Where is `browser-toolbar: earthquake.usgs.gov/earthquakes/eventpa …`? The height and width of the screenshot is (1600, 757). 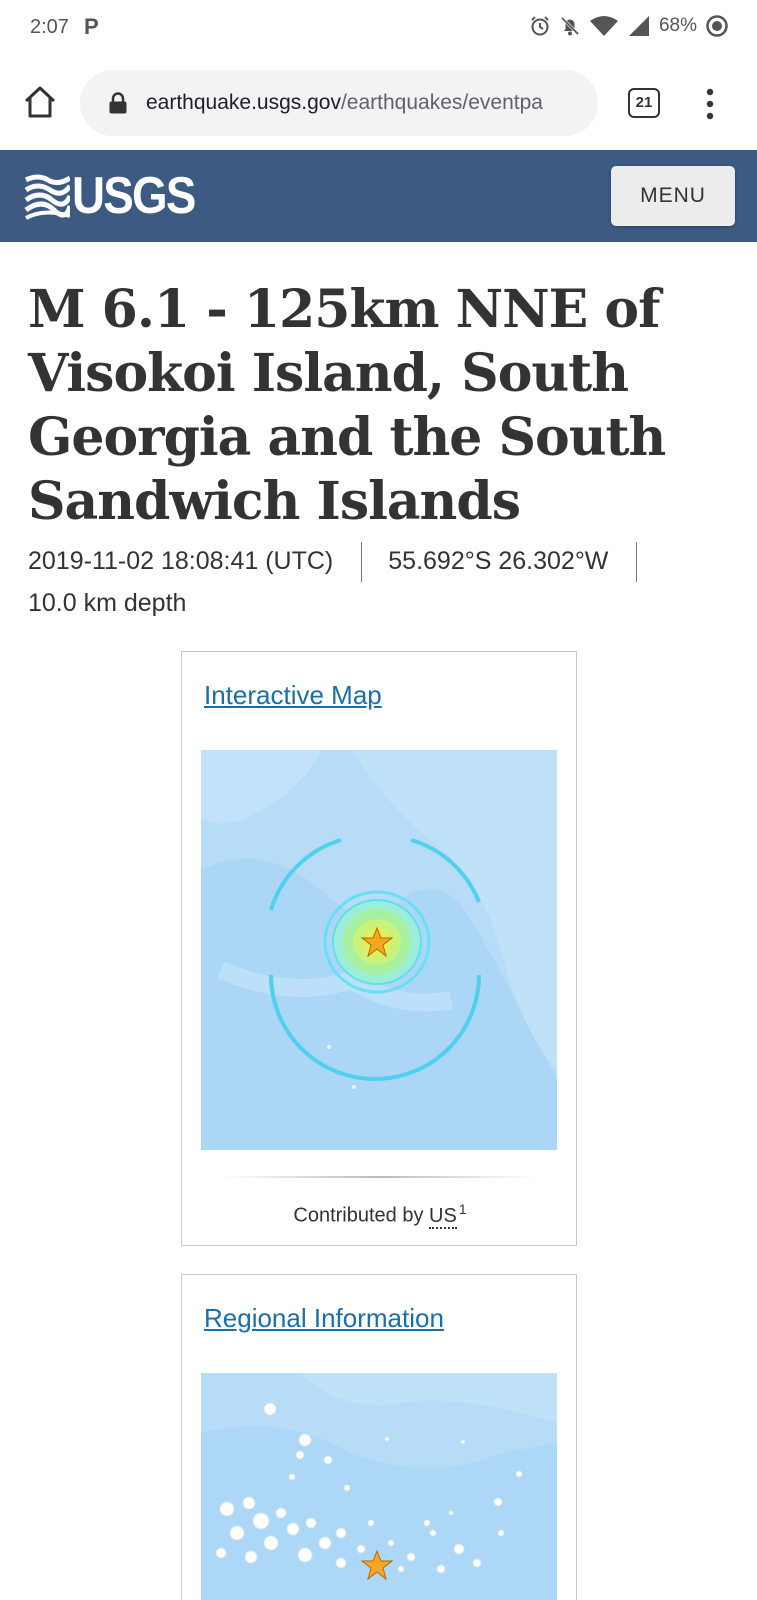 browser-toolbar: earthquake.usgs.gov/earthquakes/eventpa … is located at coordinates (378, 104).